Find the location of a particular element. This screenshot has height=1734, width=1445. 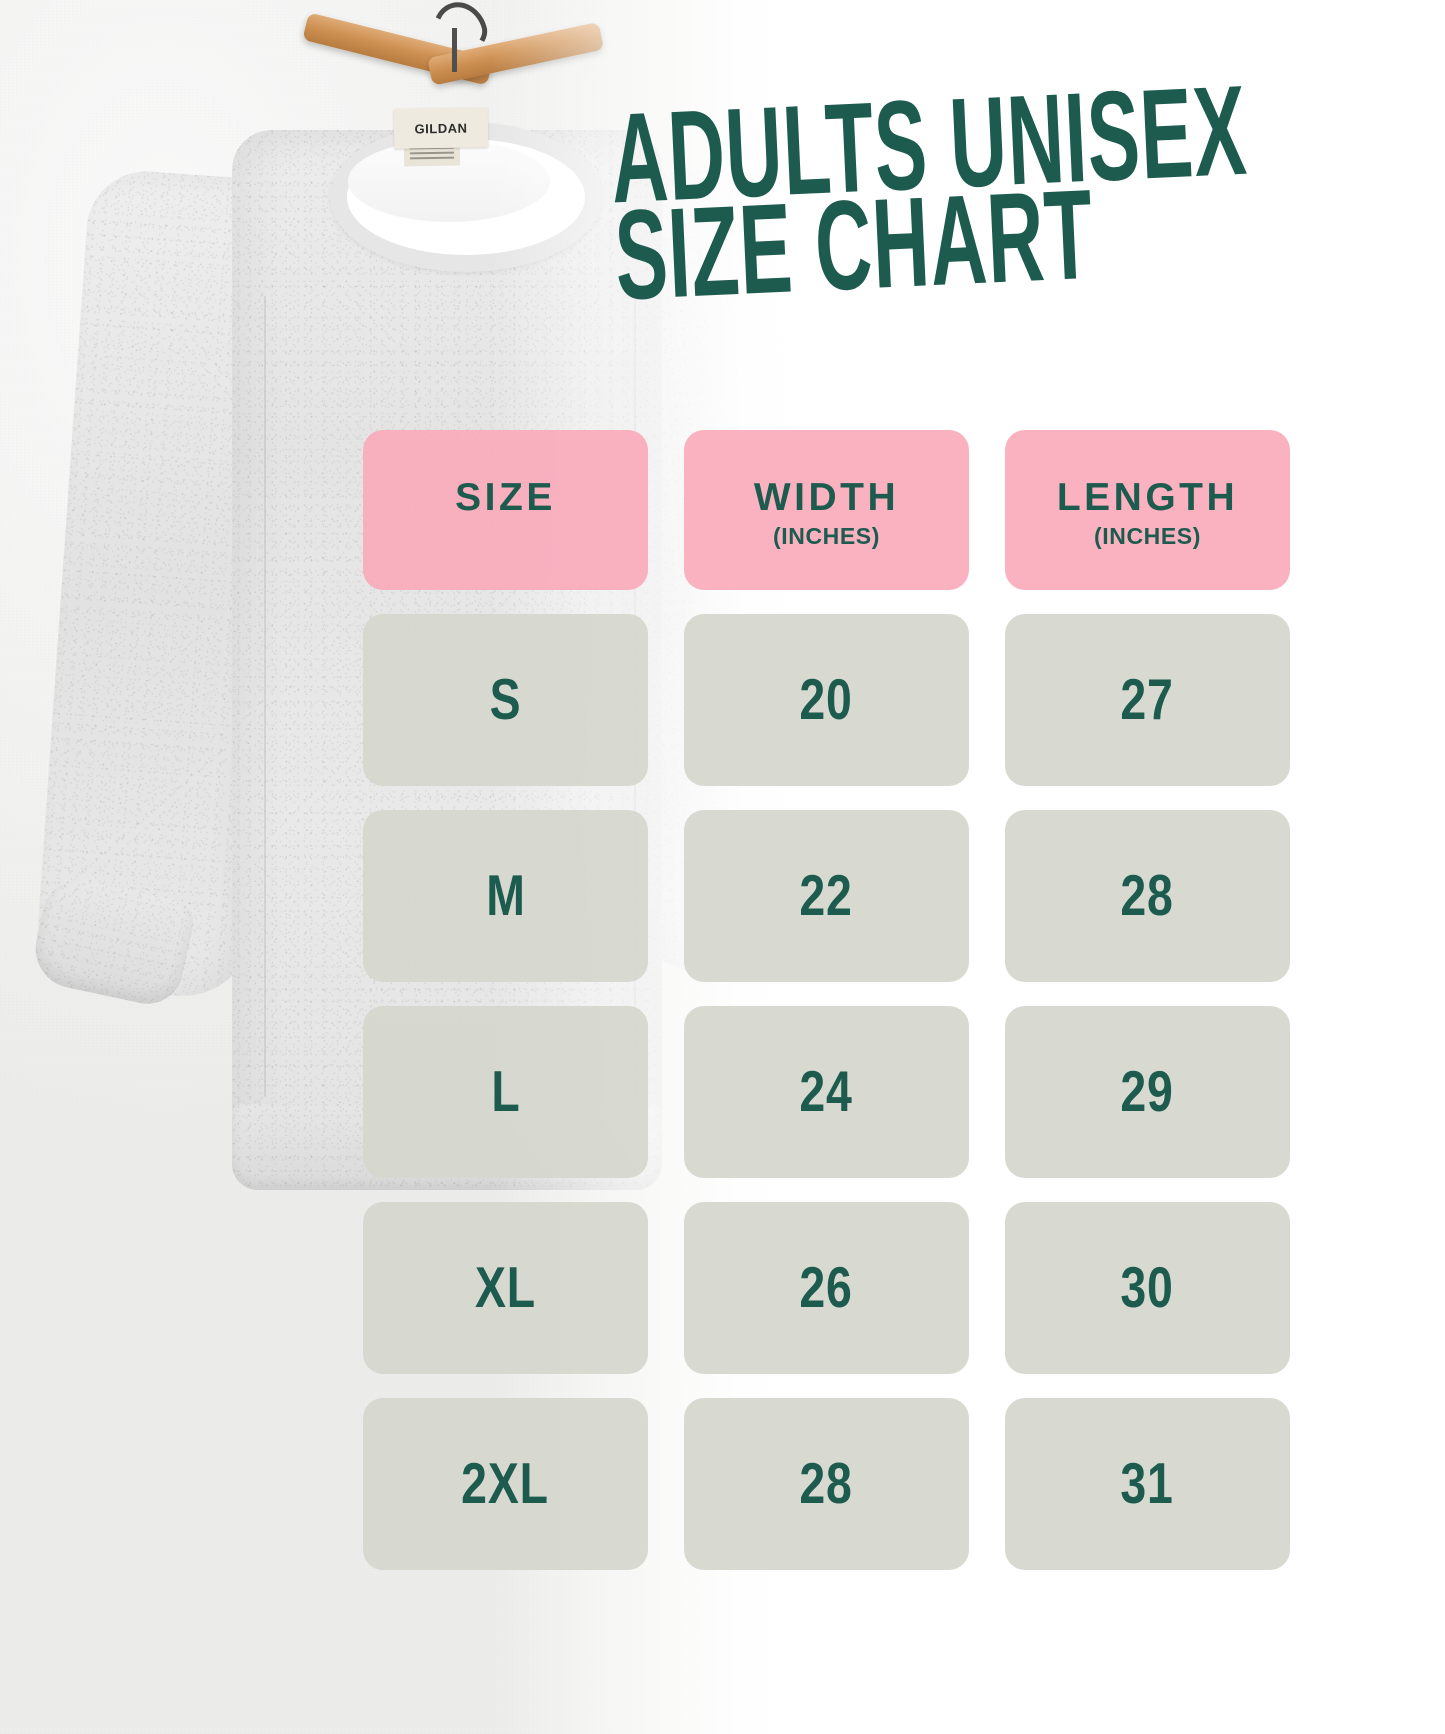

cell-size: 2XL is located at coordinates (505, 1484).